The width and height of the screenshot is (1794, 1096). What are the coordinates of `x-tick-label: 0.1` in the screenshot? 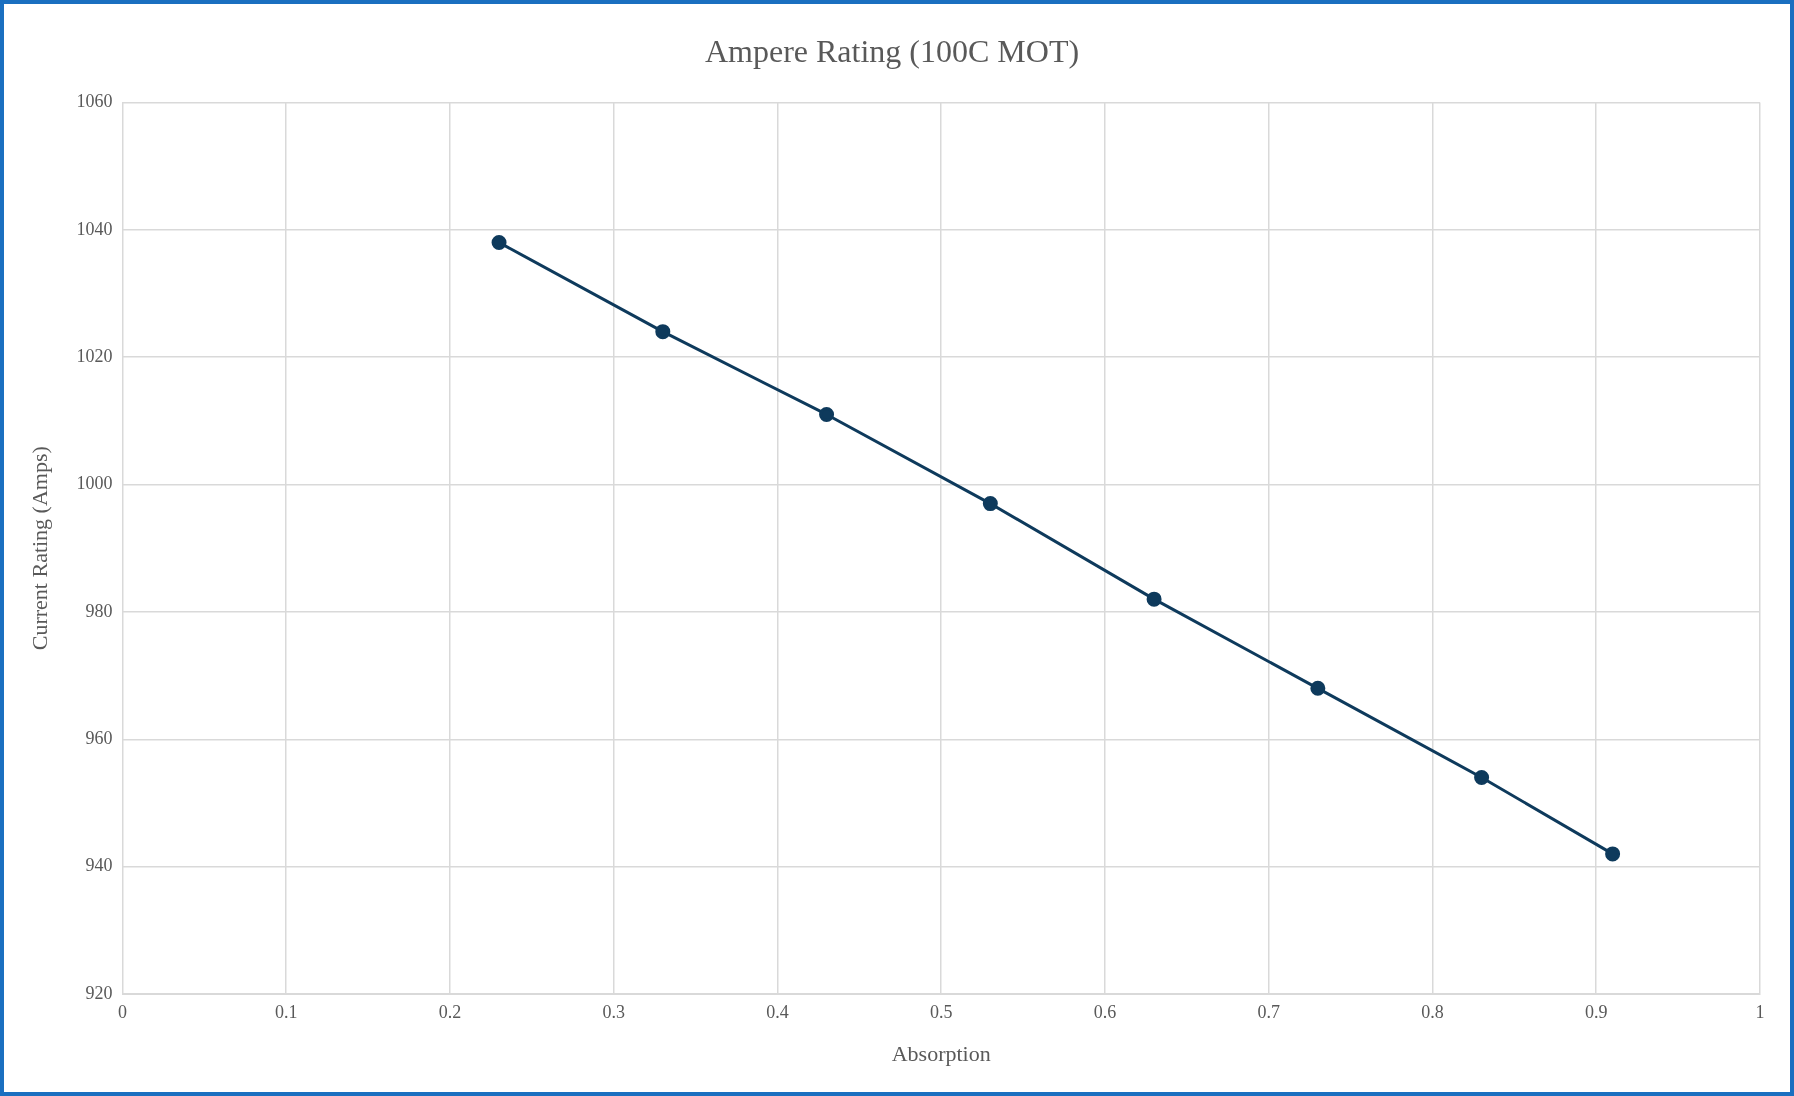 It's located at (286, 1011).